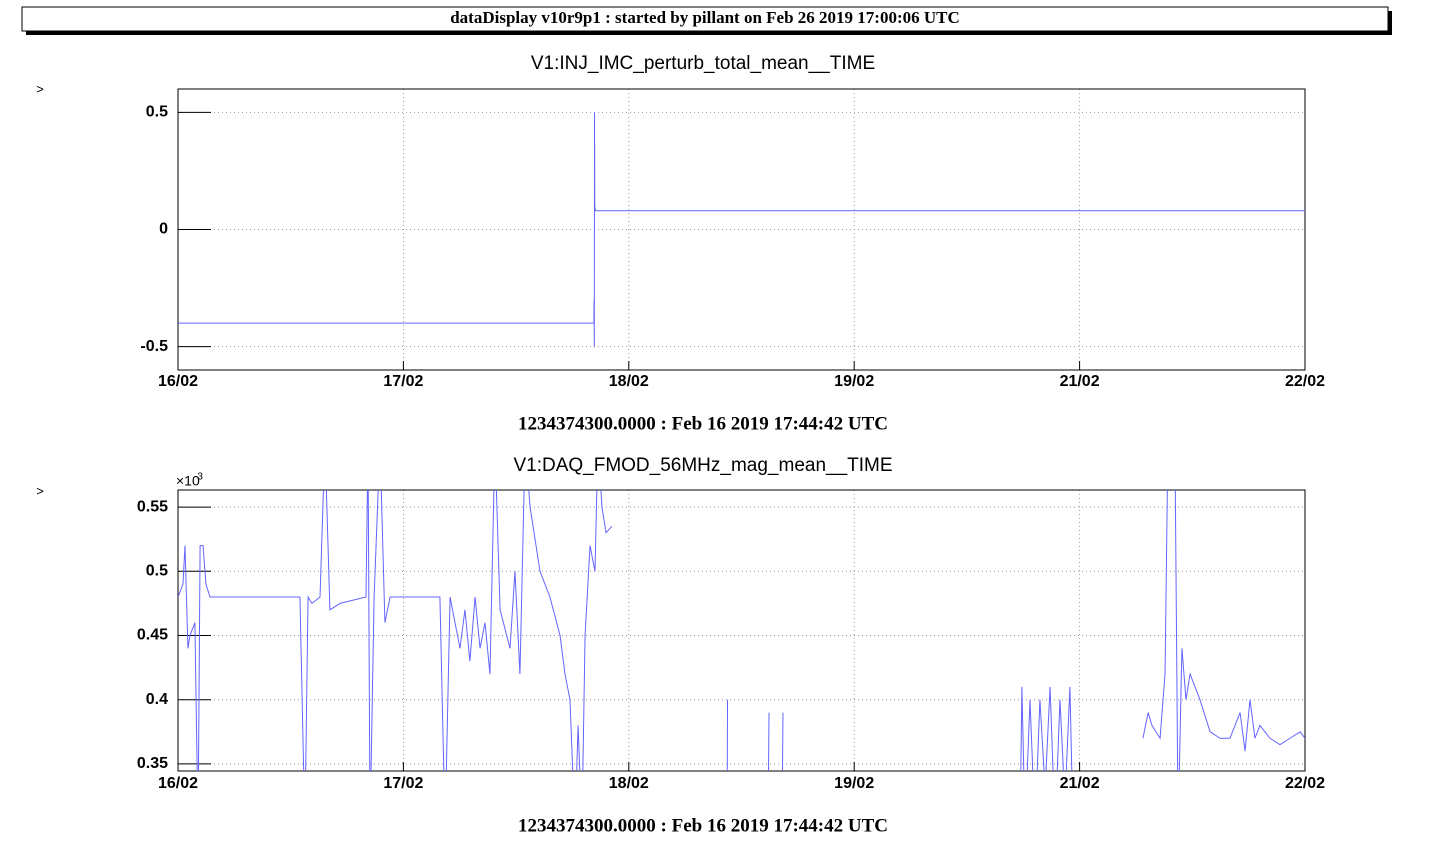 The height and width of the screenshot is (854, 1433). What do you see at coordinates (198, 477) in the screenshot?
I see `y-multiplier-exponent: -3` at bounding box center [198, 477].